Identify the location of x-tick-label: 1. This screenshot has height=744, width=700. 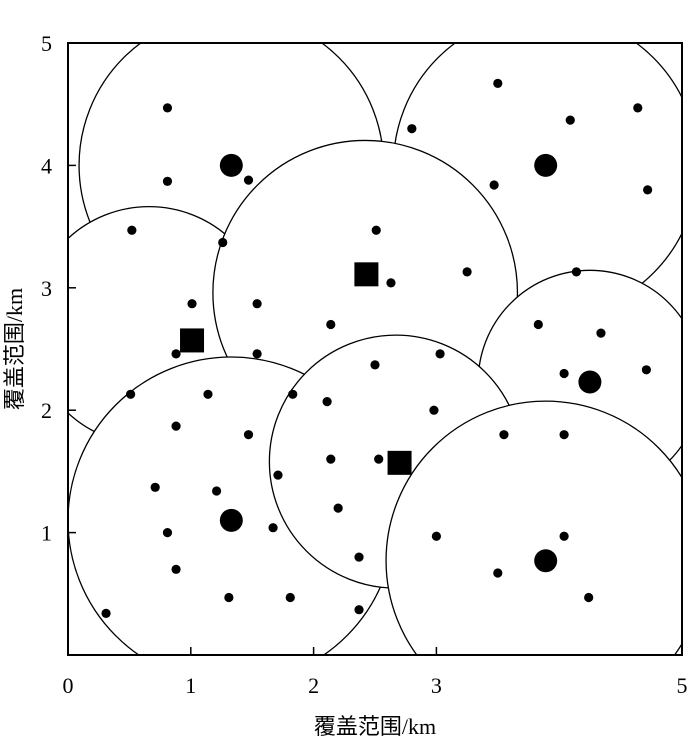
(190, 685).